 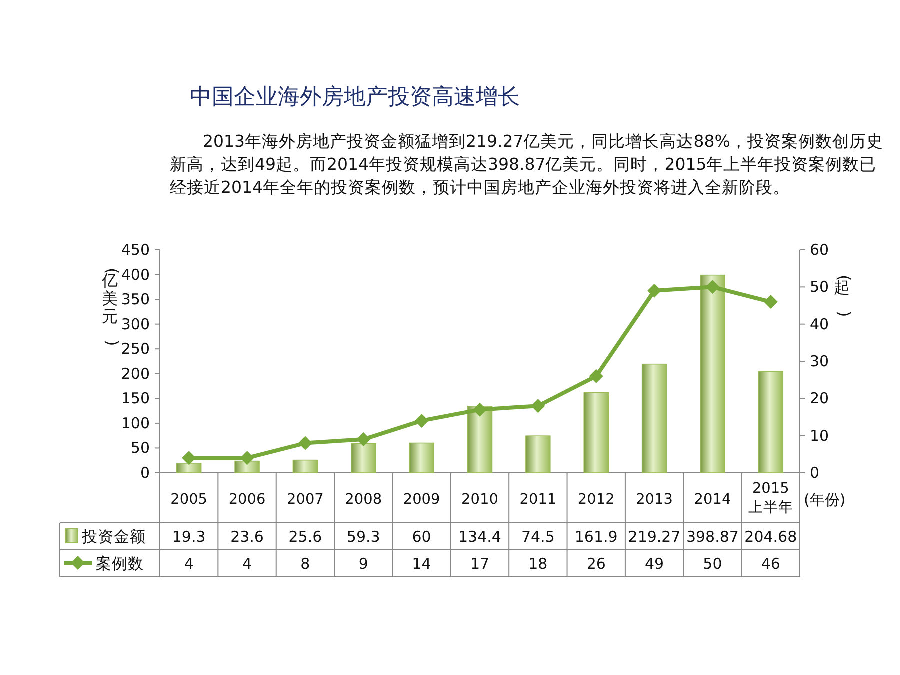 What do you see at coordinates (820, 361) in the screenshot?
I see `y2-tick-label: 30` at bounding box center [820, 361].